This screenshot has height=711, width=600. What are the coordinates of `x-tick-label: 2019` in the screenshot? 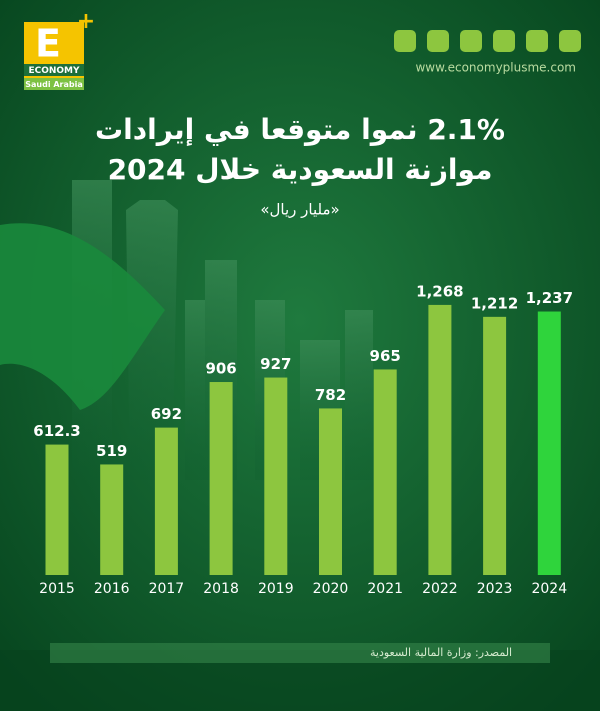 It's located at (276, 589).